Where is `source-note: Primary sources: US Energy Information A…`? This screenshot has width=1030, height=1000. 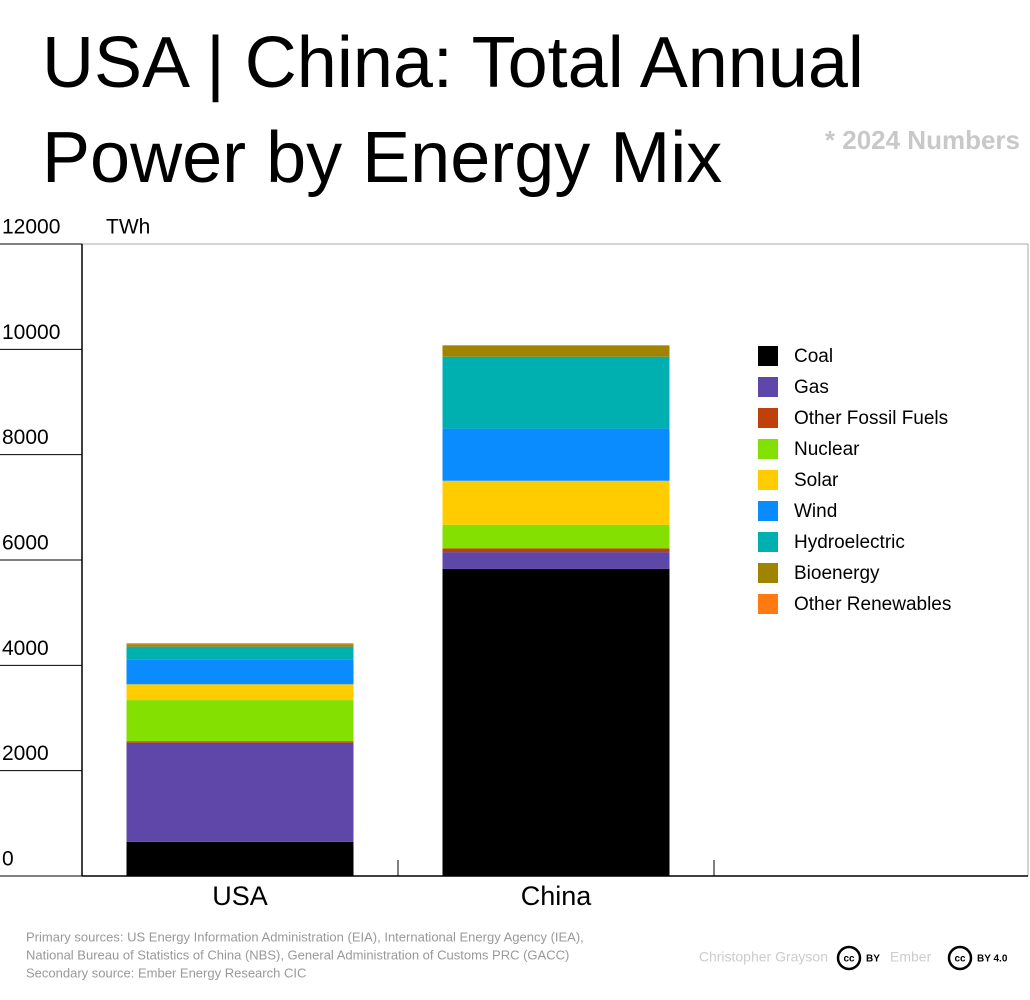
source-note: Primary sources: US Energy Information A… is located at coordinates (305, 936).